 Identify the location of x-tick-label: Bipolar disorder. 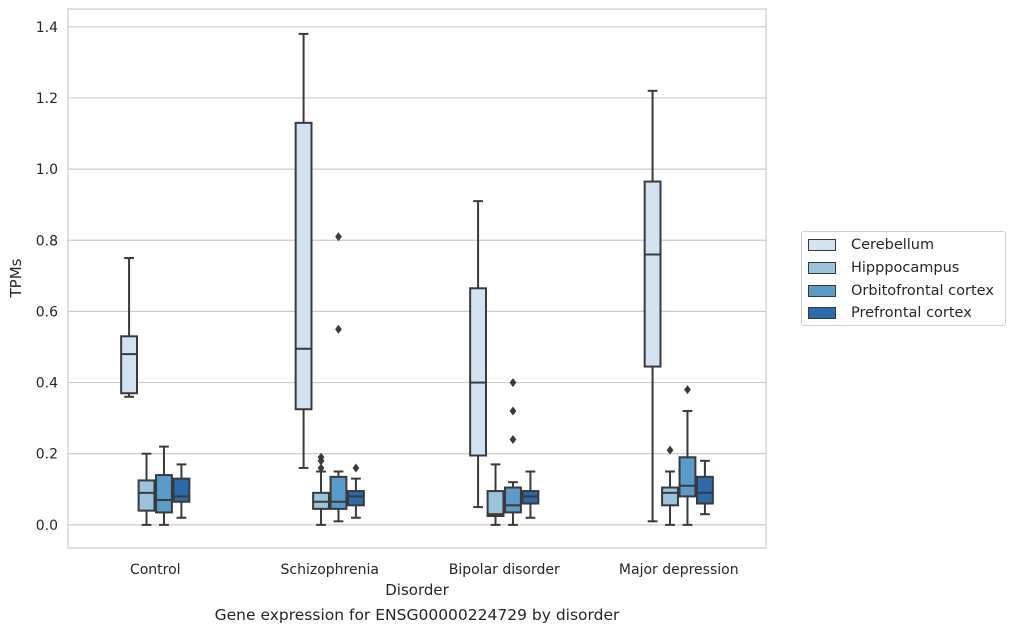
(504, 570).